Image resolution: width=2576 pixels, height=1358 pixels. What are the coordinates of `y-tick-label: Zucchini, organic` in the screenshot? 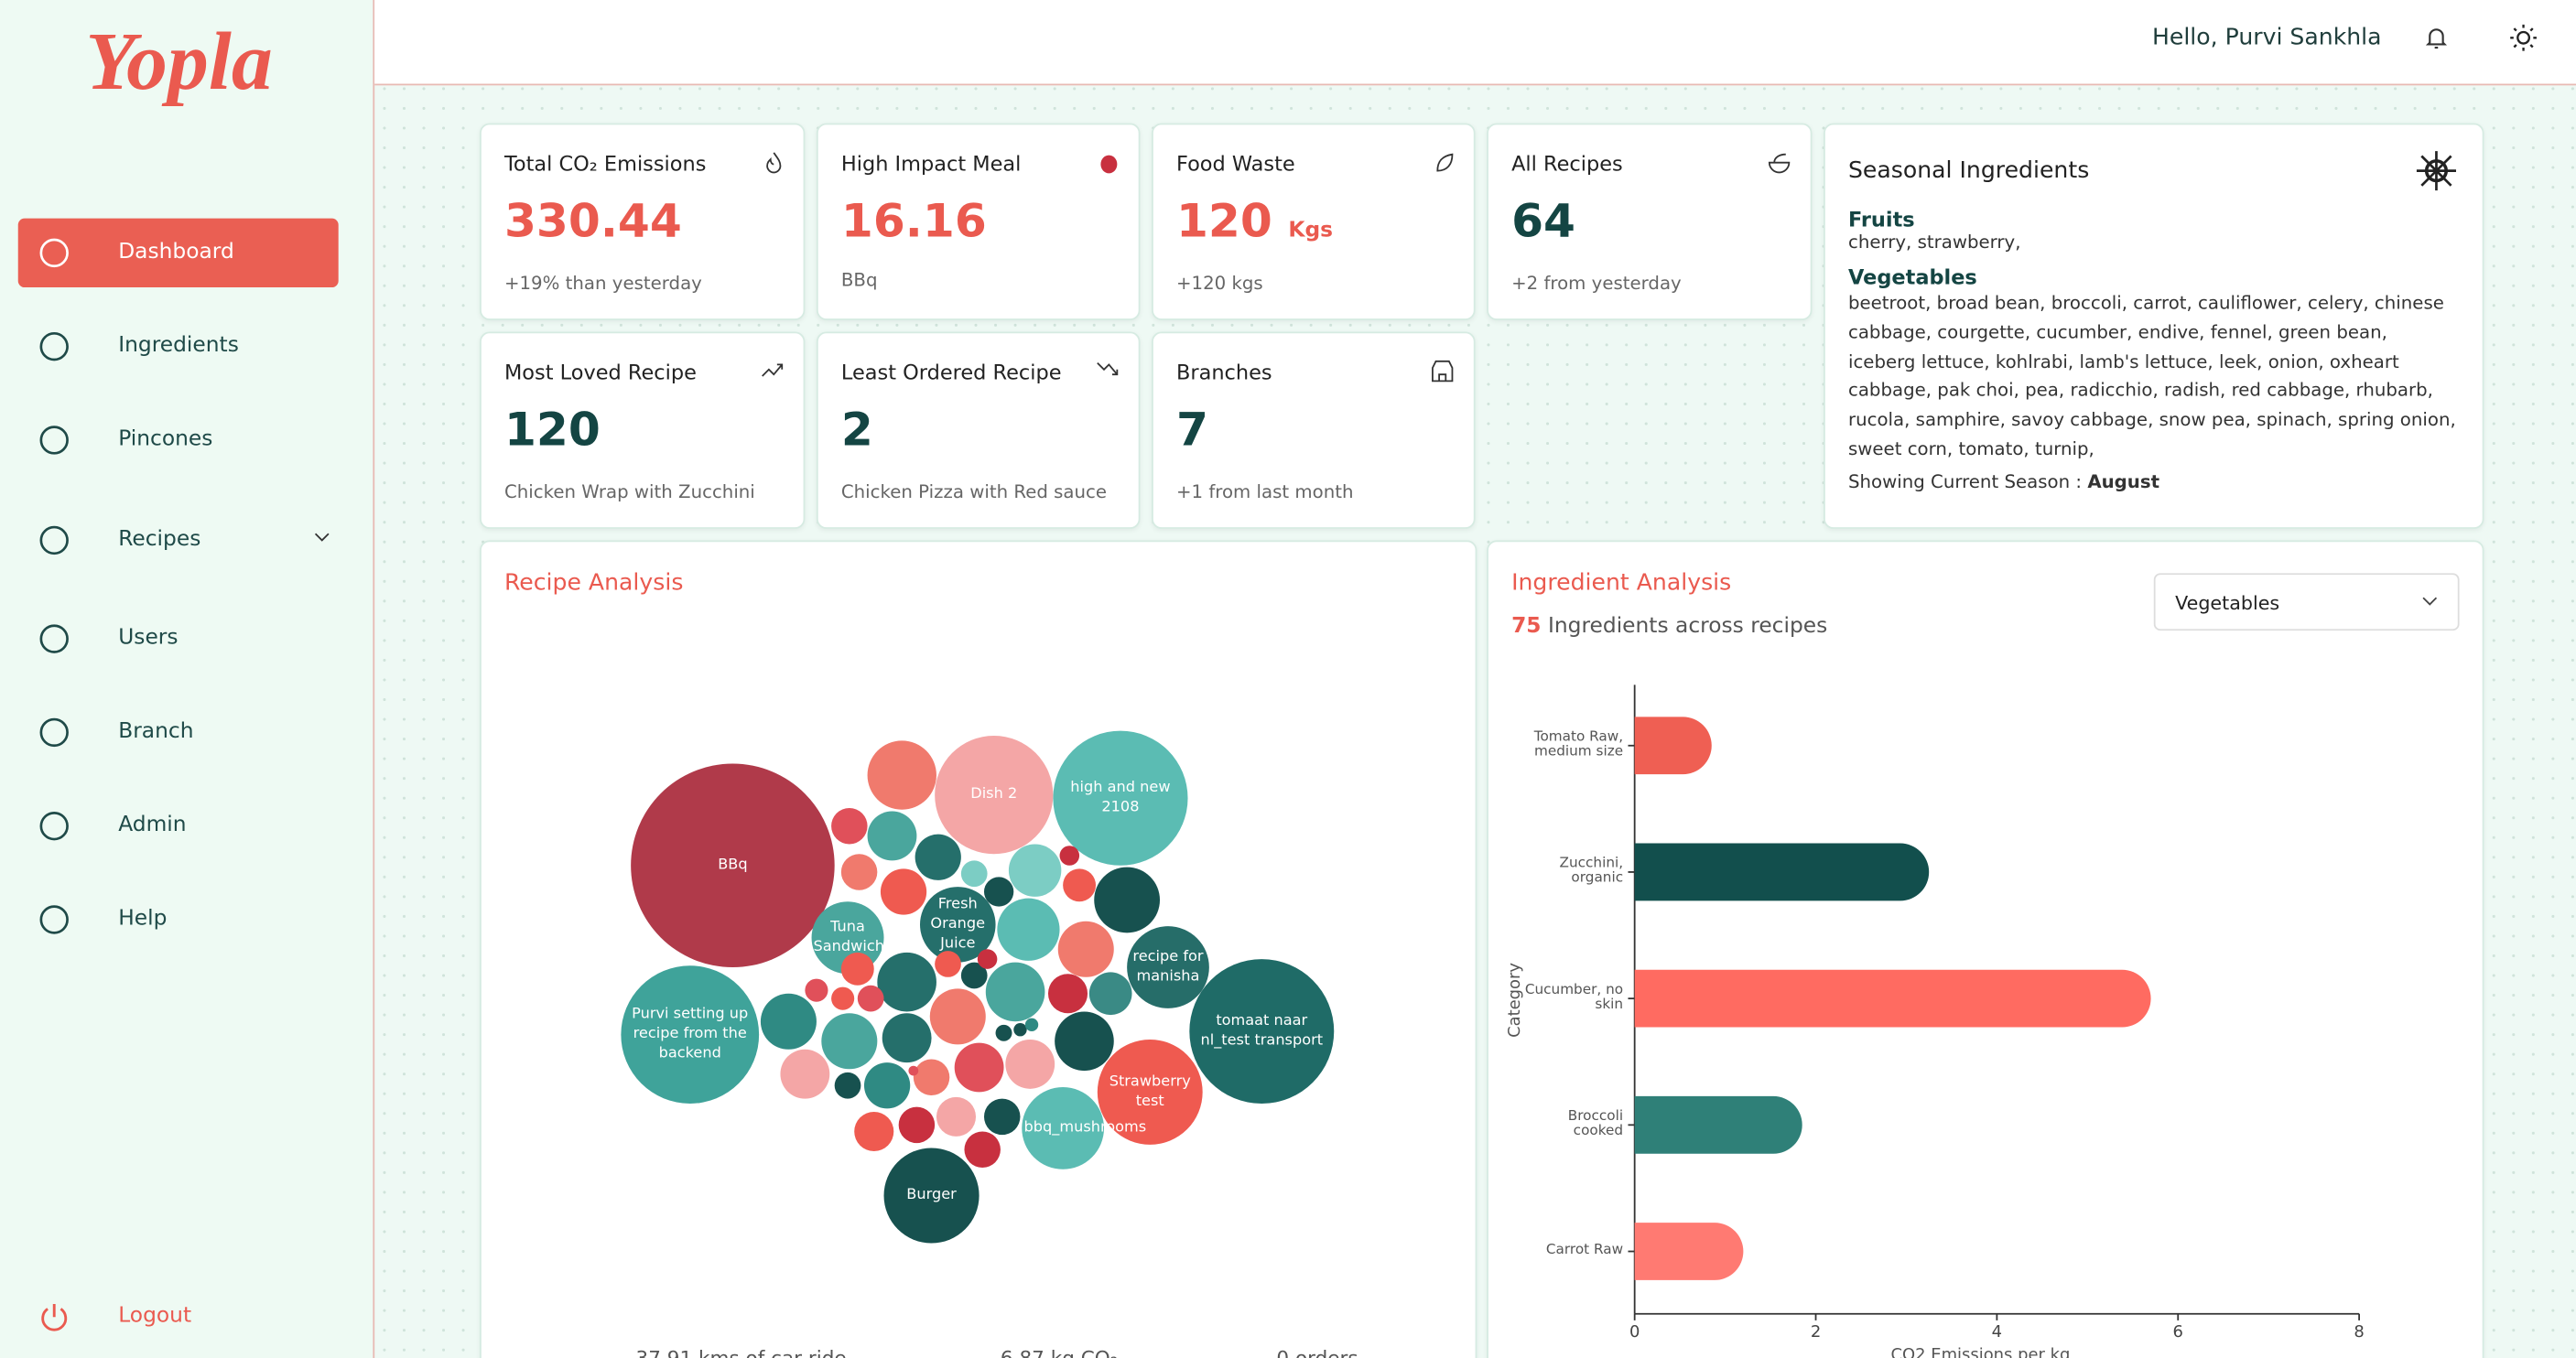 It's located at (1592, 872).